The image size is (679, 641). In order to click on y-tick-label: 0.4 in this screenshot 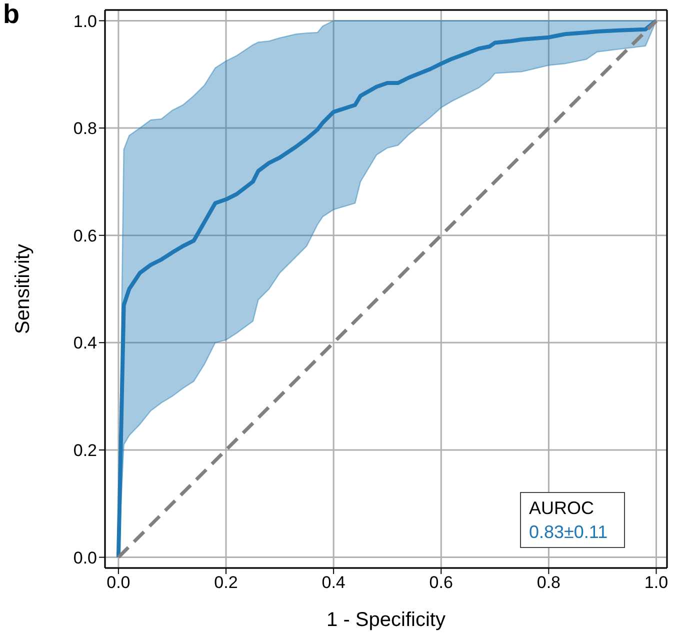, I will do `click(85, 343)`.